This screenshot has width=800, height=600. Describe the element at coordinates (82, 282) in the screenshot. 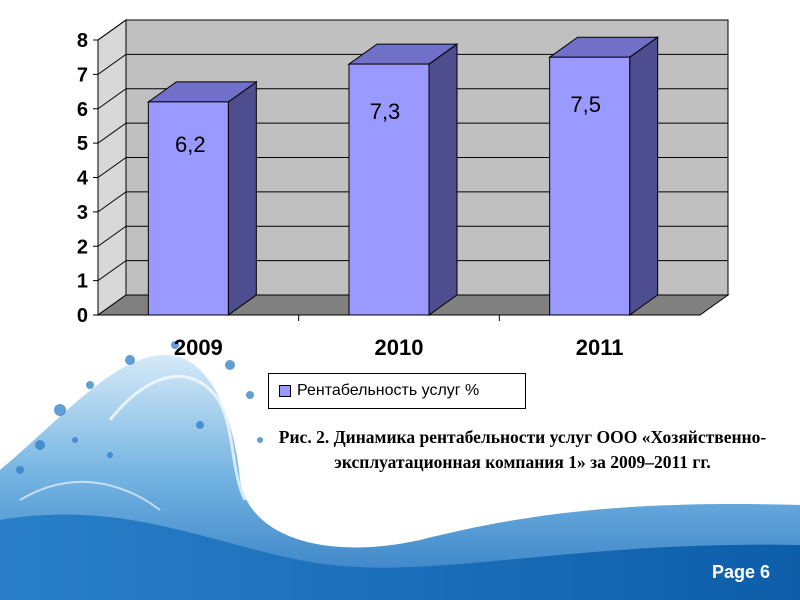

I see `y-tick-label: 1` at that location.